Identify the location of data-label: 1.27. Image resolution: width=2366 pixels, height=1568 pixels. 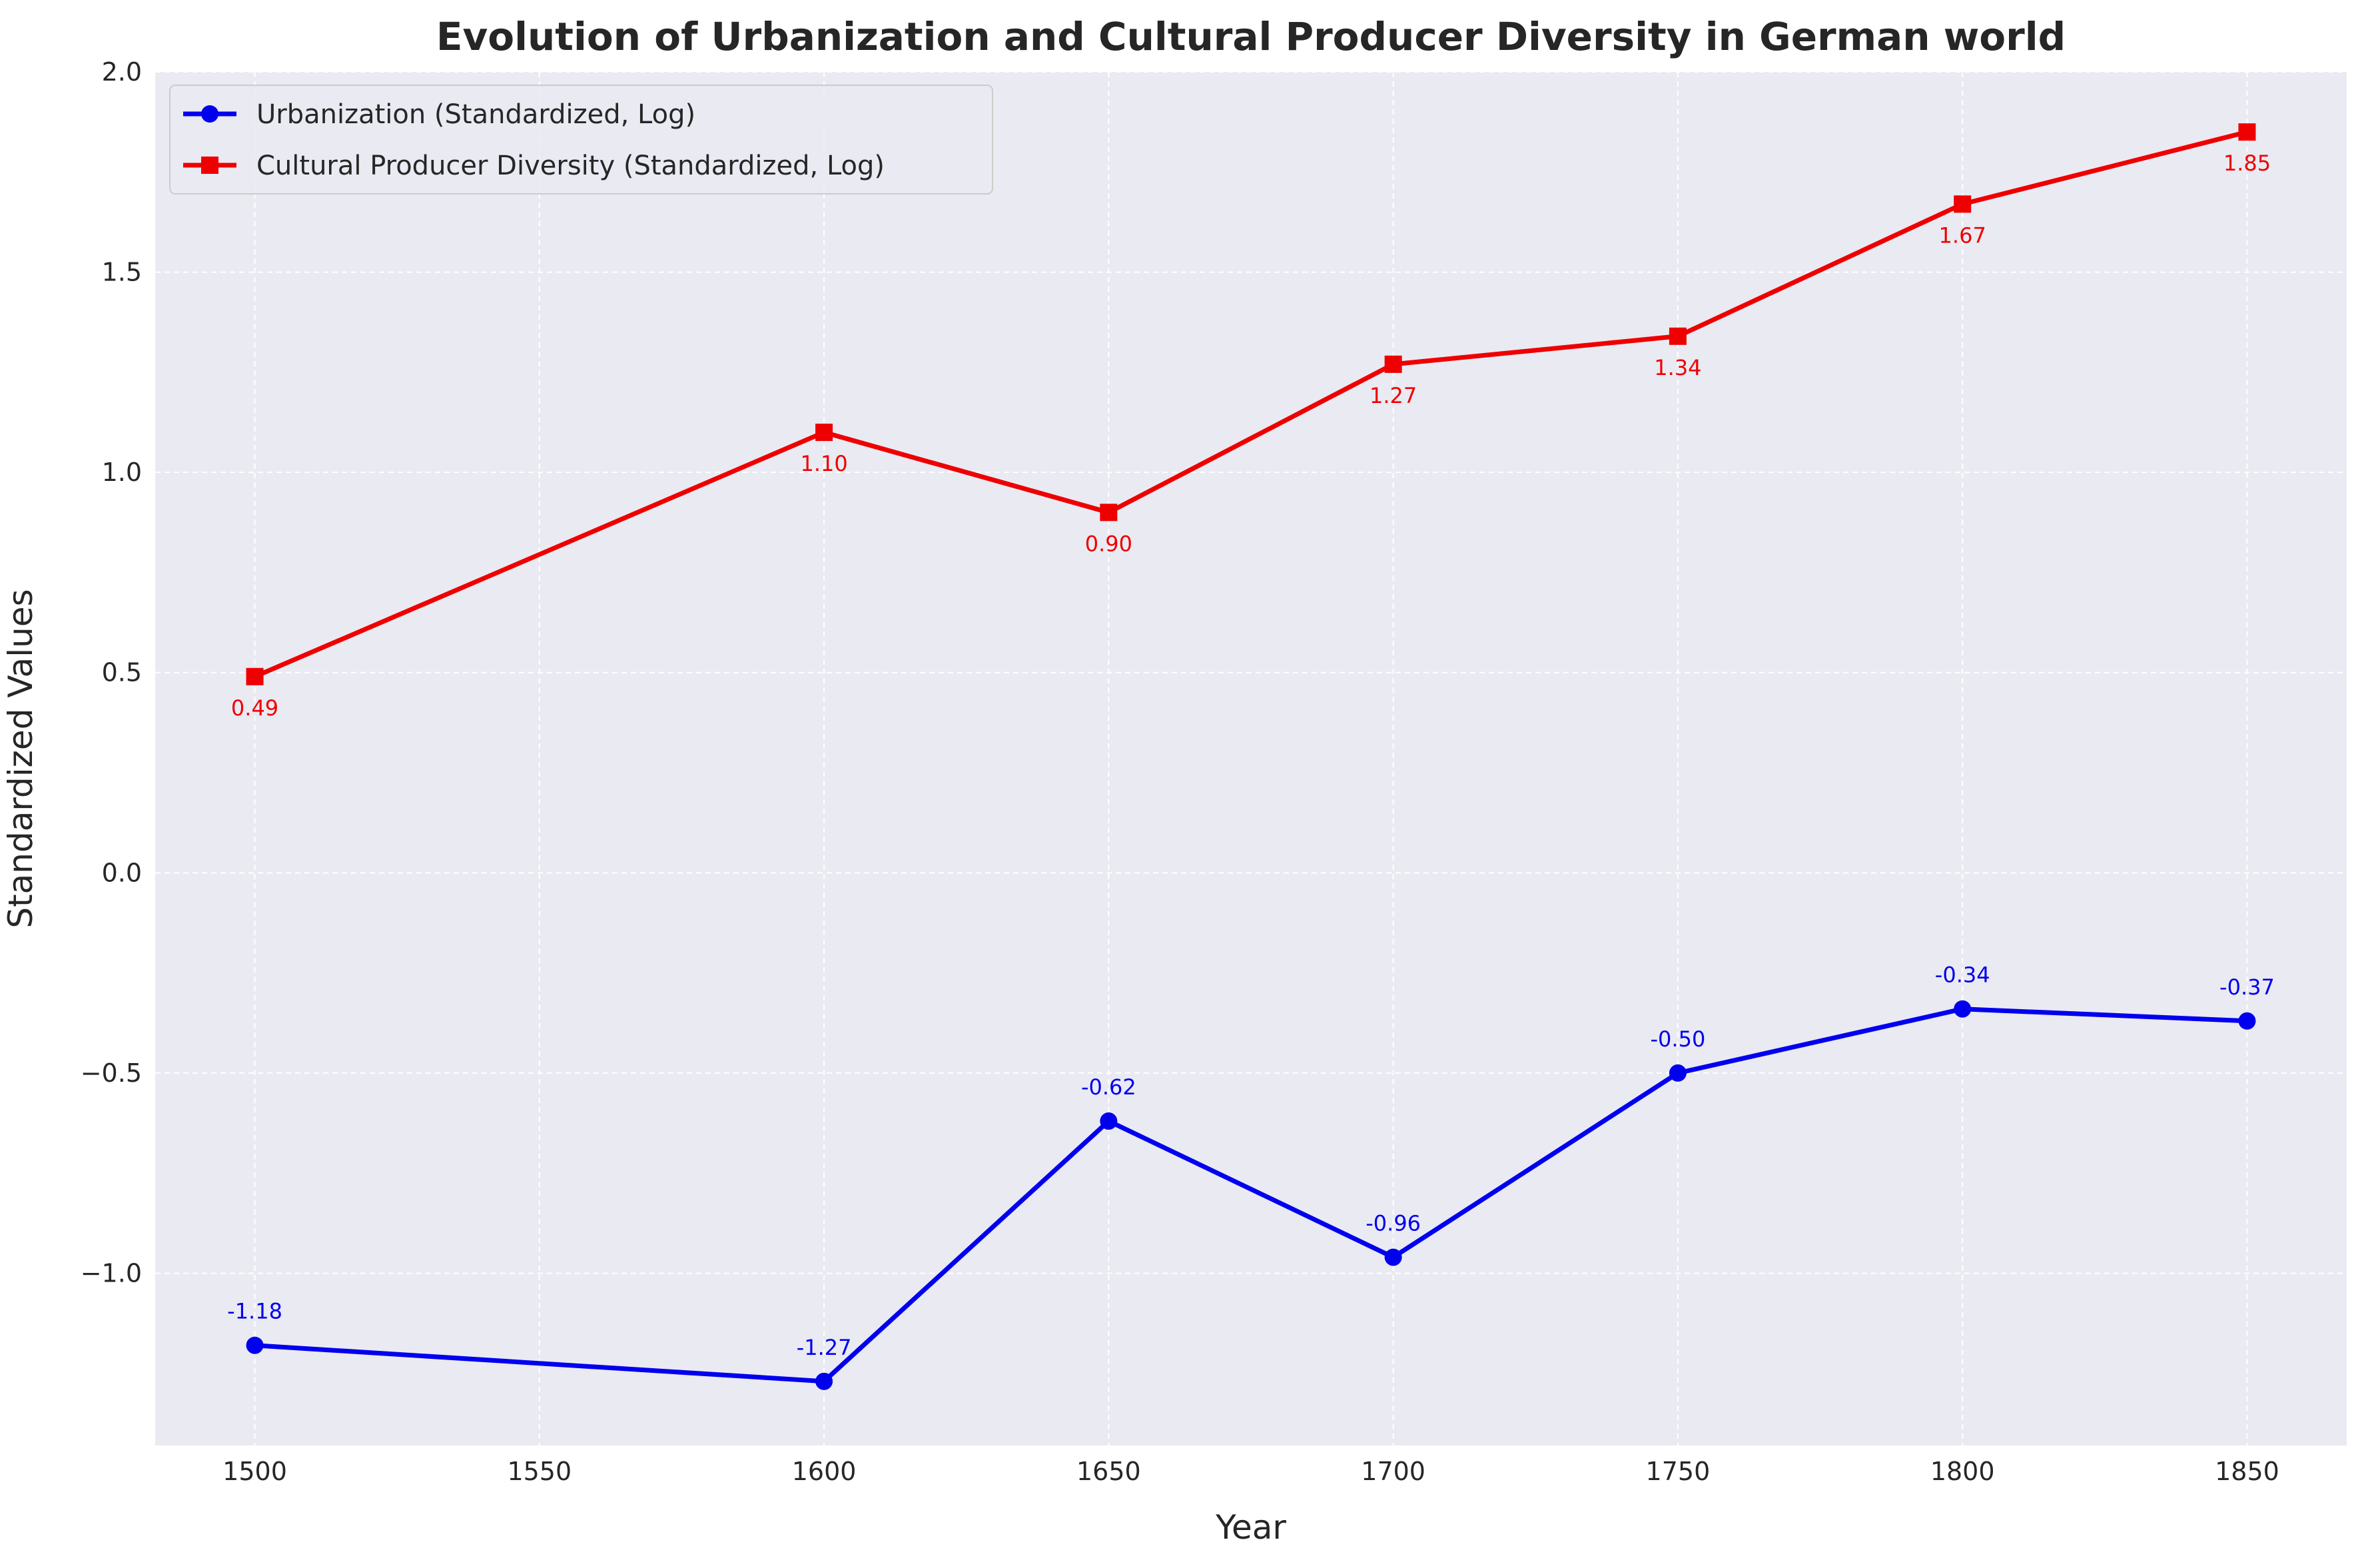
(1393, 395).